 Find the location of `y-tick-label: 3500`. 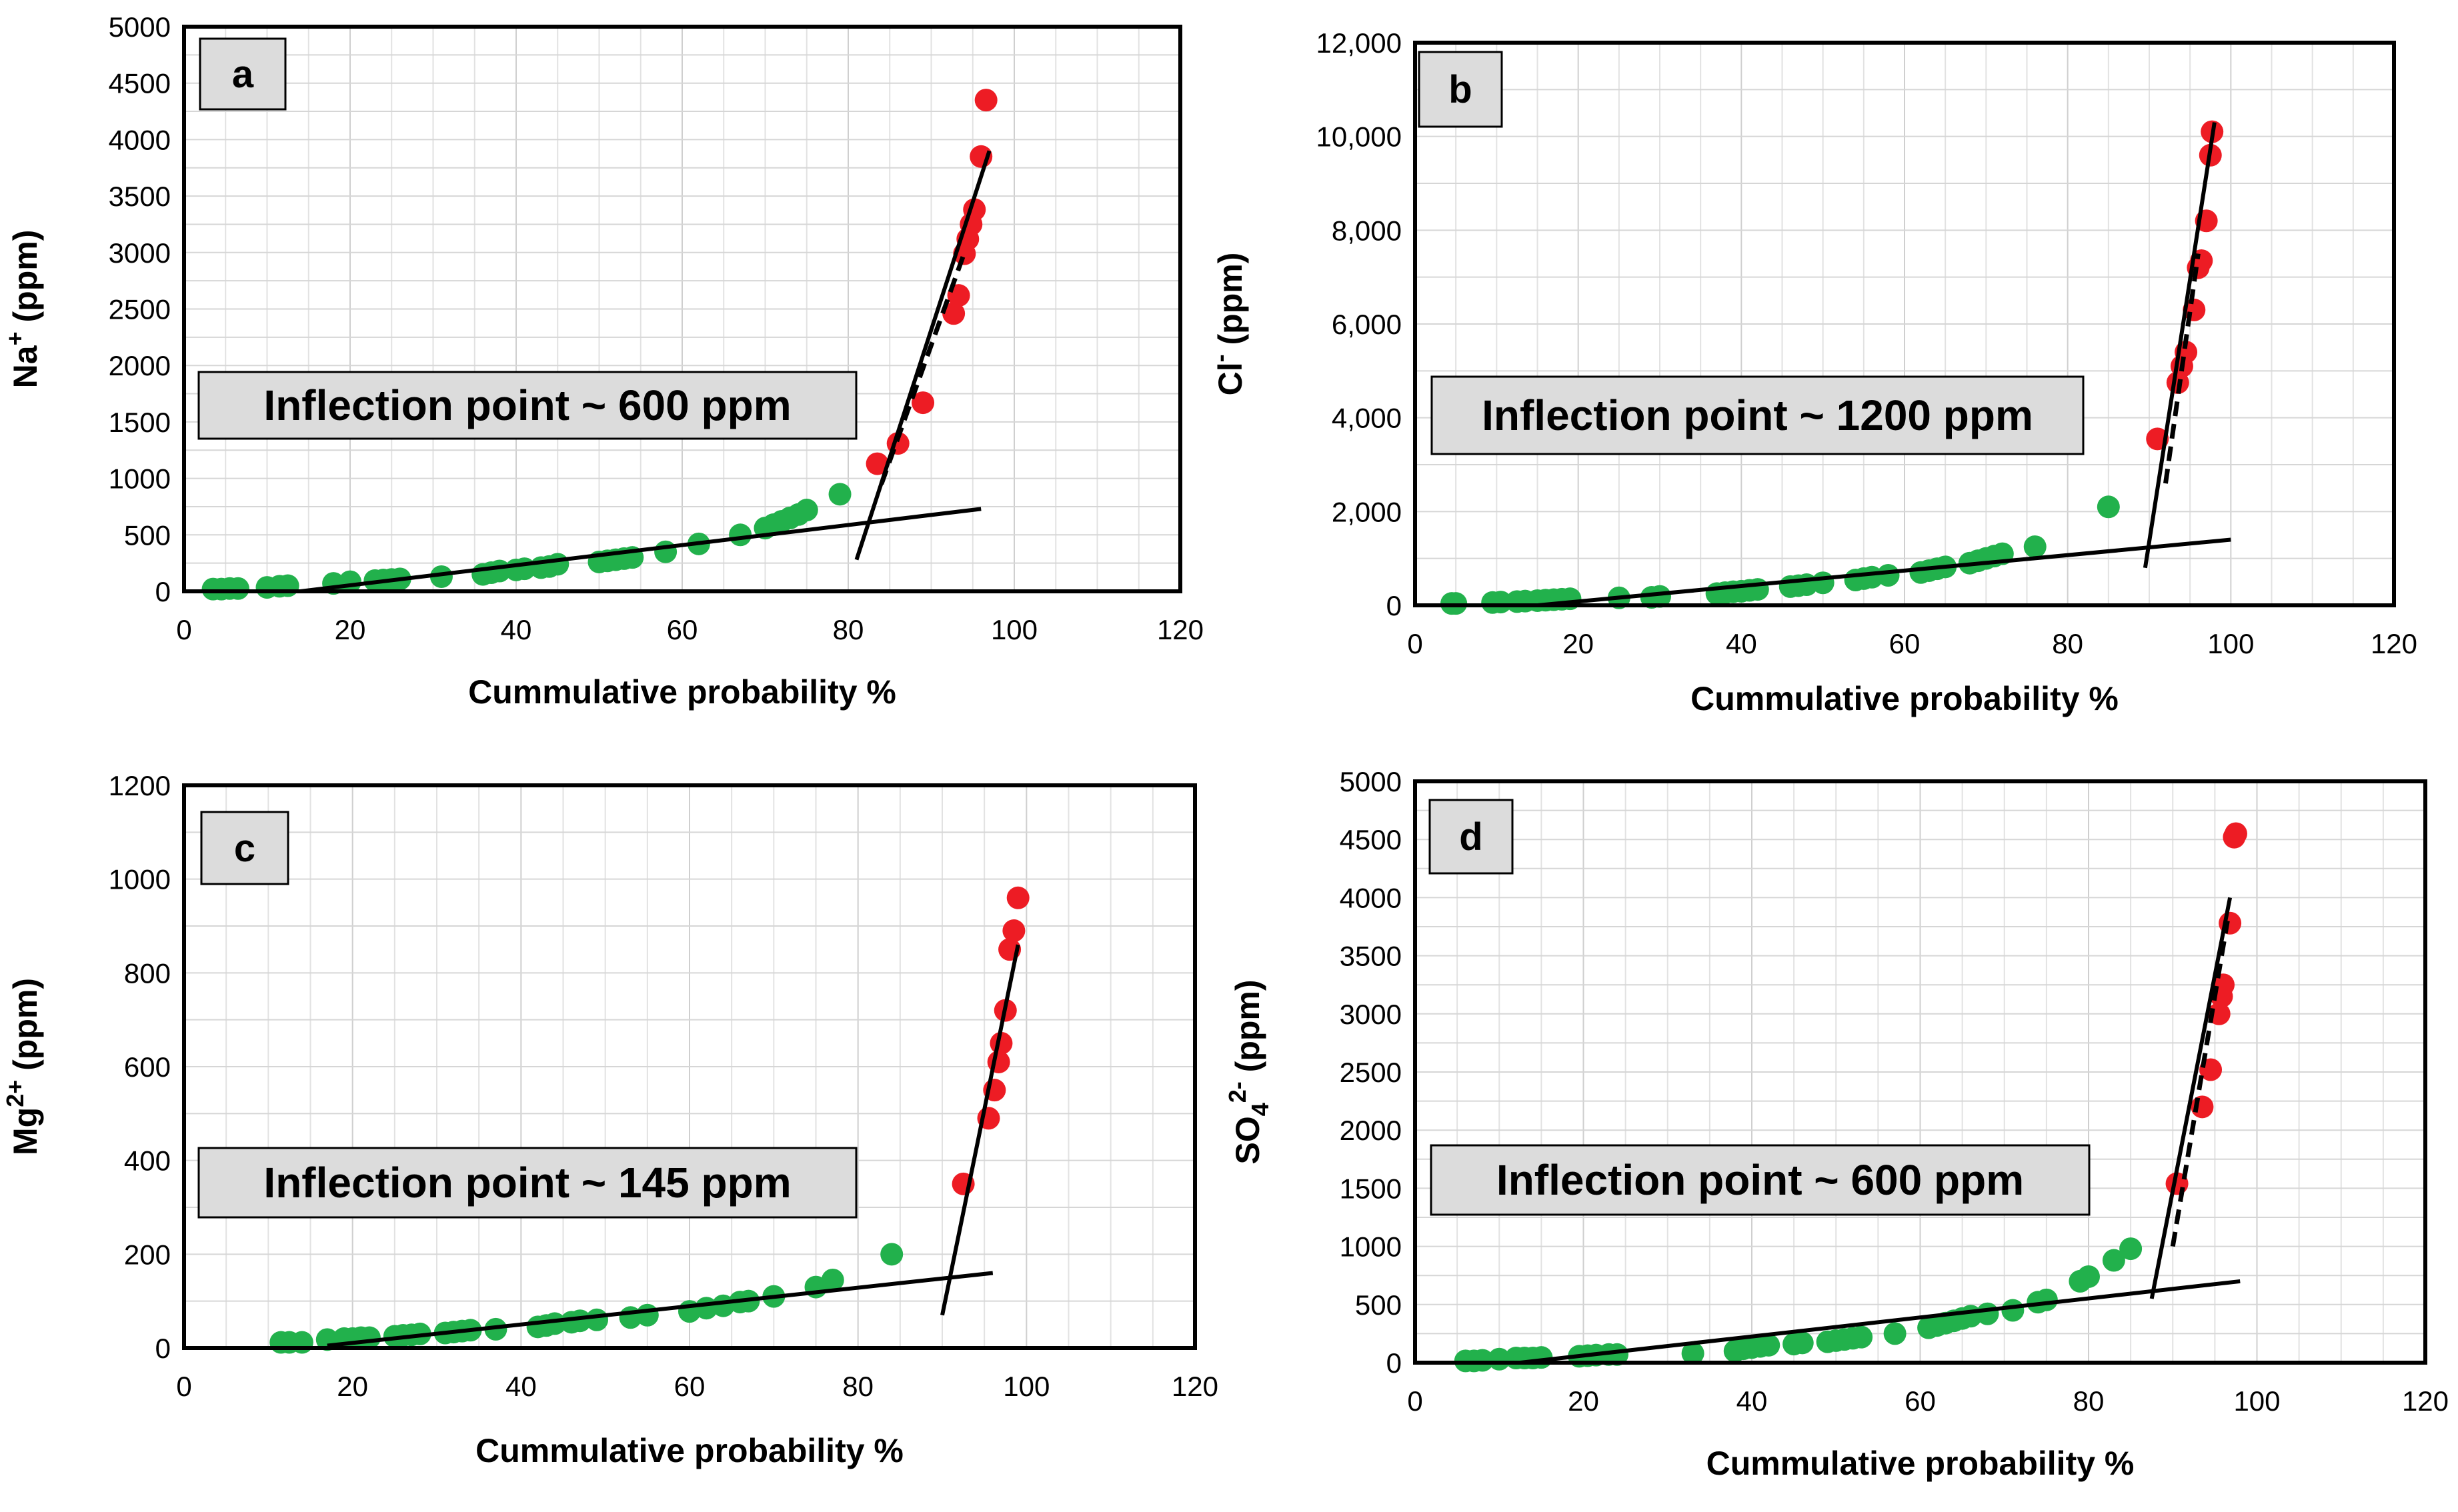

y-tick-label: 3500 is located at coordinates (1371, 956).